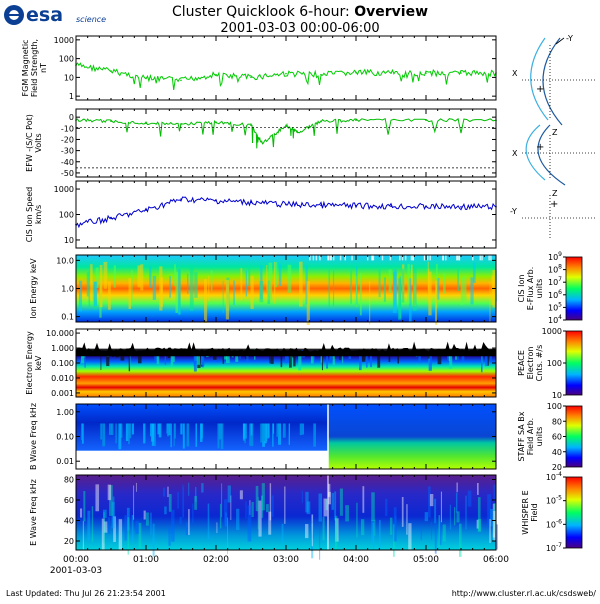  Describe the element at coordinates (524, 593) in the screenshot. I see `source-url-link: http://www.cluster.rl.ac.uk/csdsweb/` at that location.